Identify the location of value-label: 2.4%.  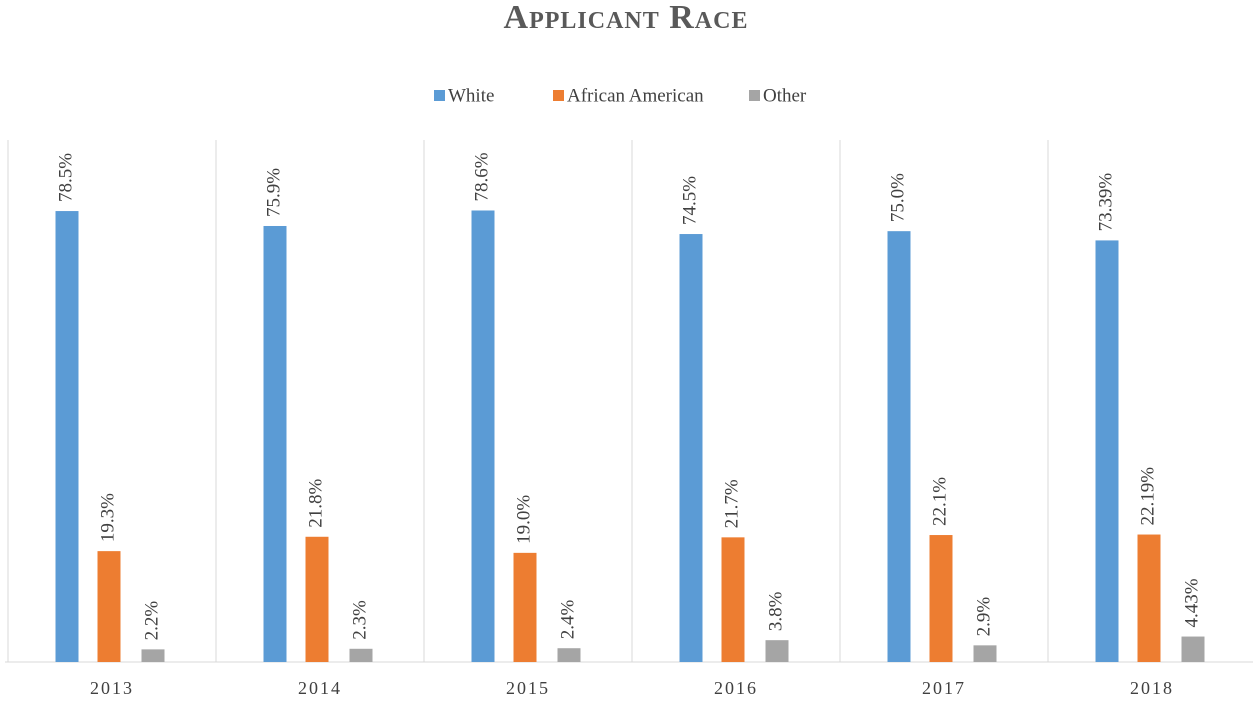
(567, 619).